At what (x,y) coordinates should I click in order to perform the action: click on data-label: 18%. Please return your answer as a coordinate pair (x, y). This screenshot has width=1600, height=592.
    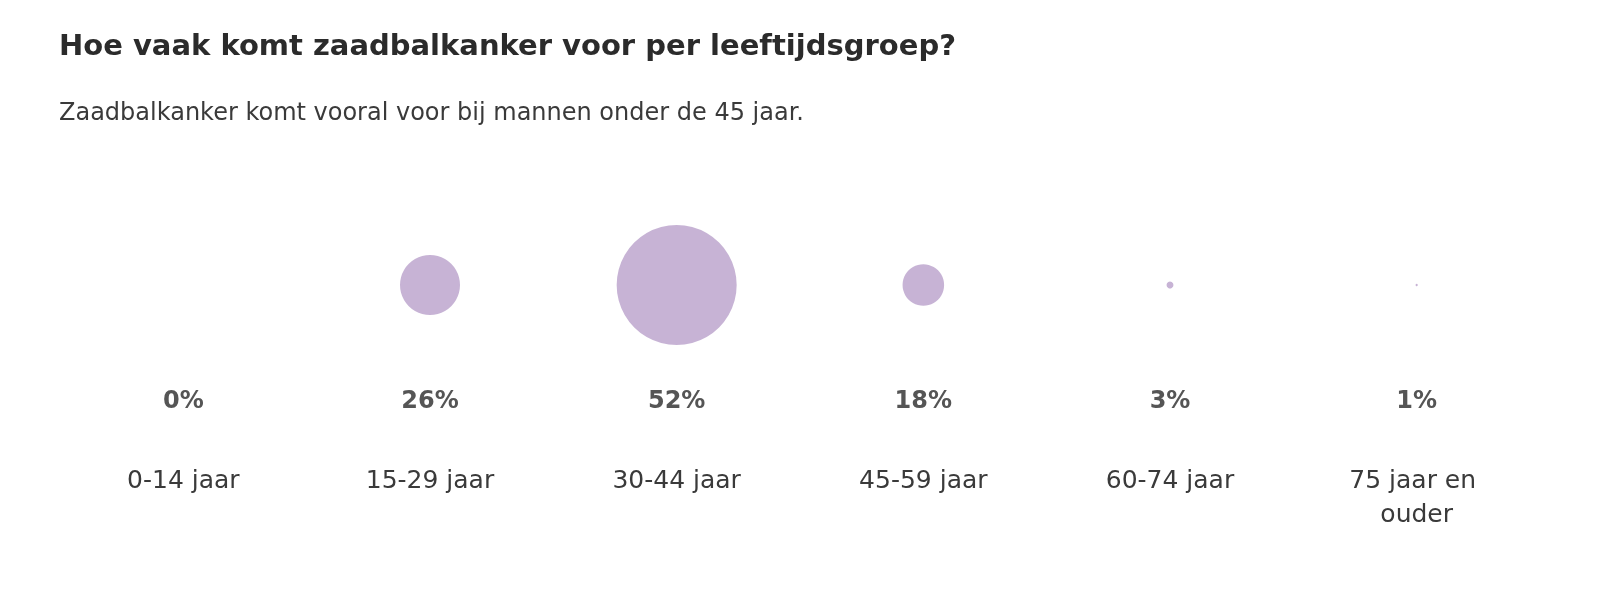
    Looking at the image, I should click on (923, 400).